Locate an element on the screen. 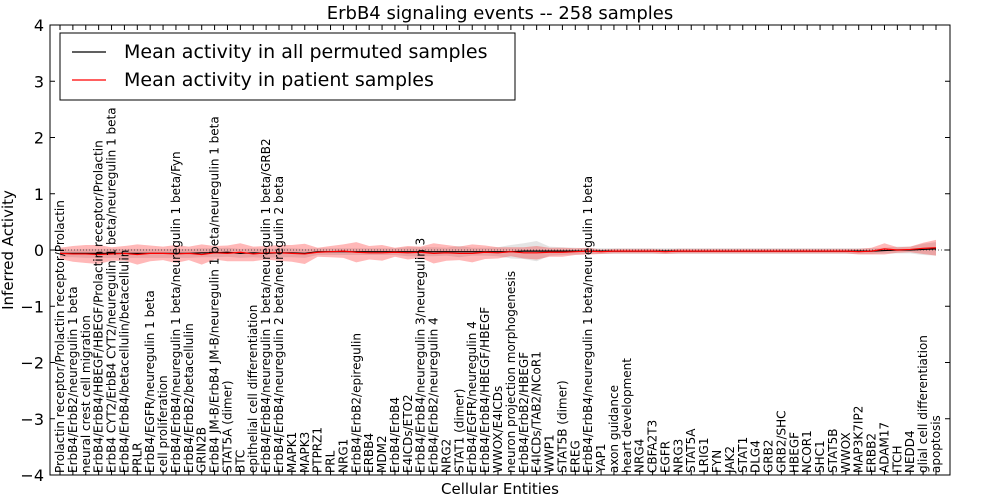 The height and width of the screenshot is (500, 1000). y-tick-label: −3 is located at coordinates (32, 419).